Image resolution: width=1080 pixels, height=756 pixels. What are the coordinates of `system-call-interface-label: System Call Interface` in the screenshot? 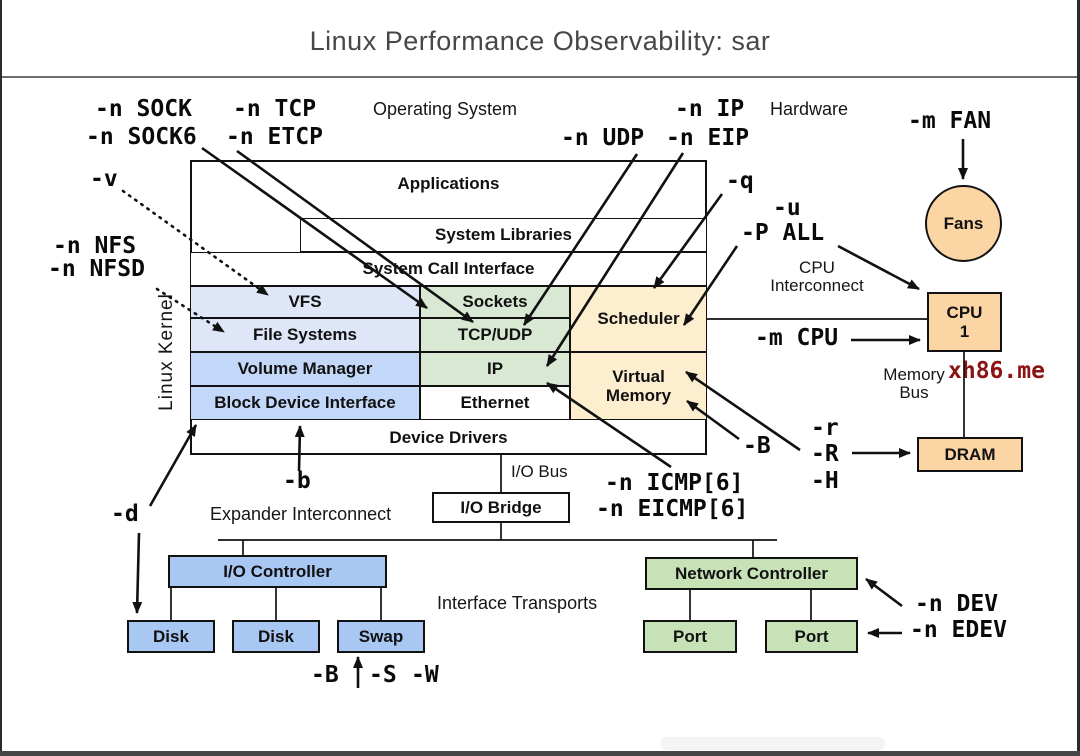 It's located at (448, 269).